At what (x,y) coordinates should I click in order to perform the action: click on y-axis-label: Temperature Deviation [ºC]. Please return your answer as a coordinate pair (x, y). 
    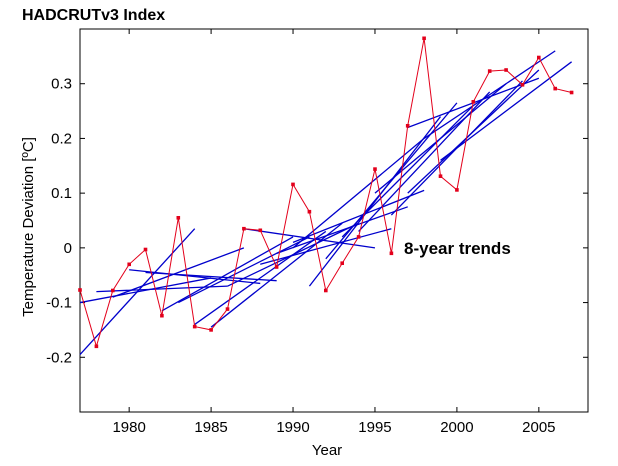
    Looking at the image, I should click on (28, 227).